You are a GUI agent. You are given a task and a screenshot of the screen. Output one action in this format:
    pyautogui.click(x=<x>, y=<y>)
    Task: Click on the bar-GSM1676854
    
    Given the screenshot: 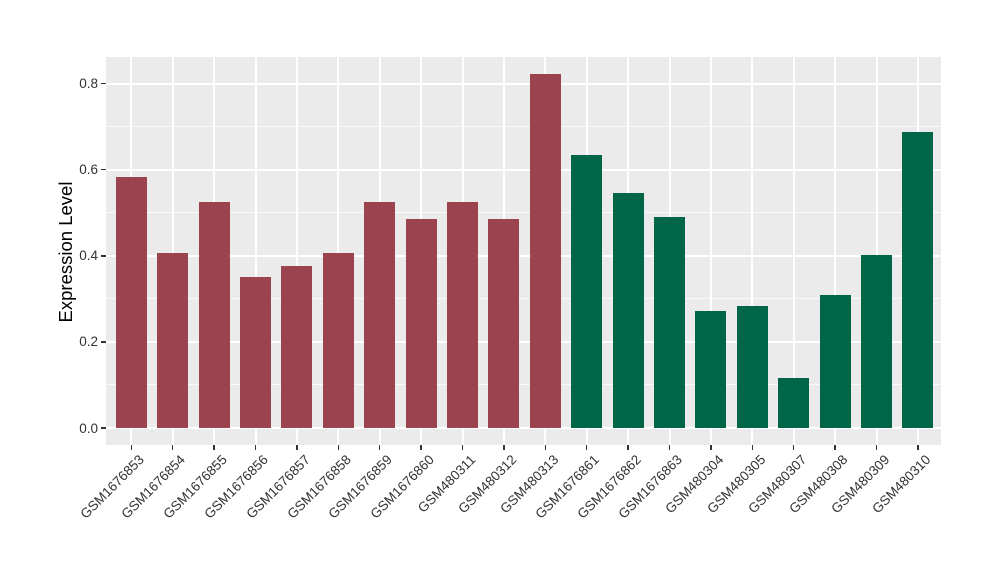 What is the action you would take?
    pyautogui.click(x=173, y=340)
    